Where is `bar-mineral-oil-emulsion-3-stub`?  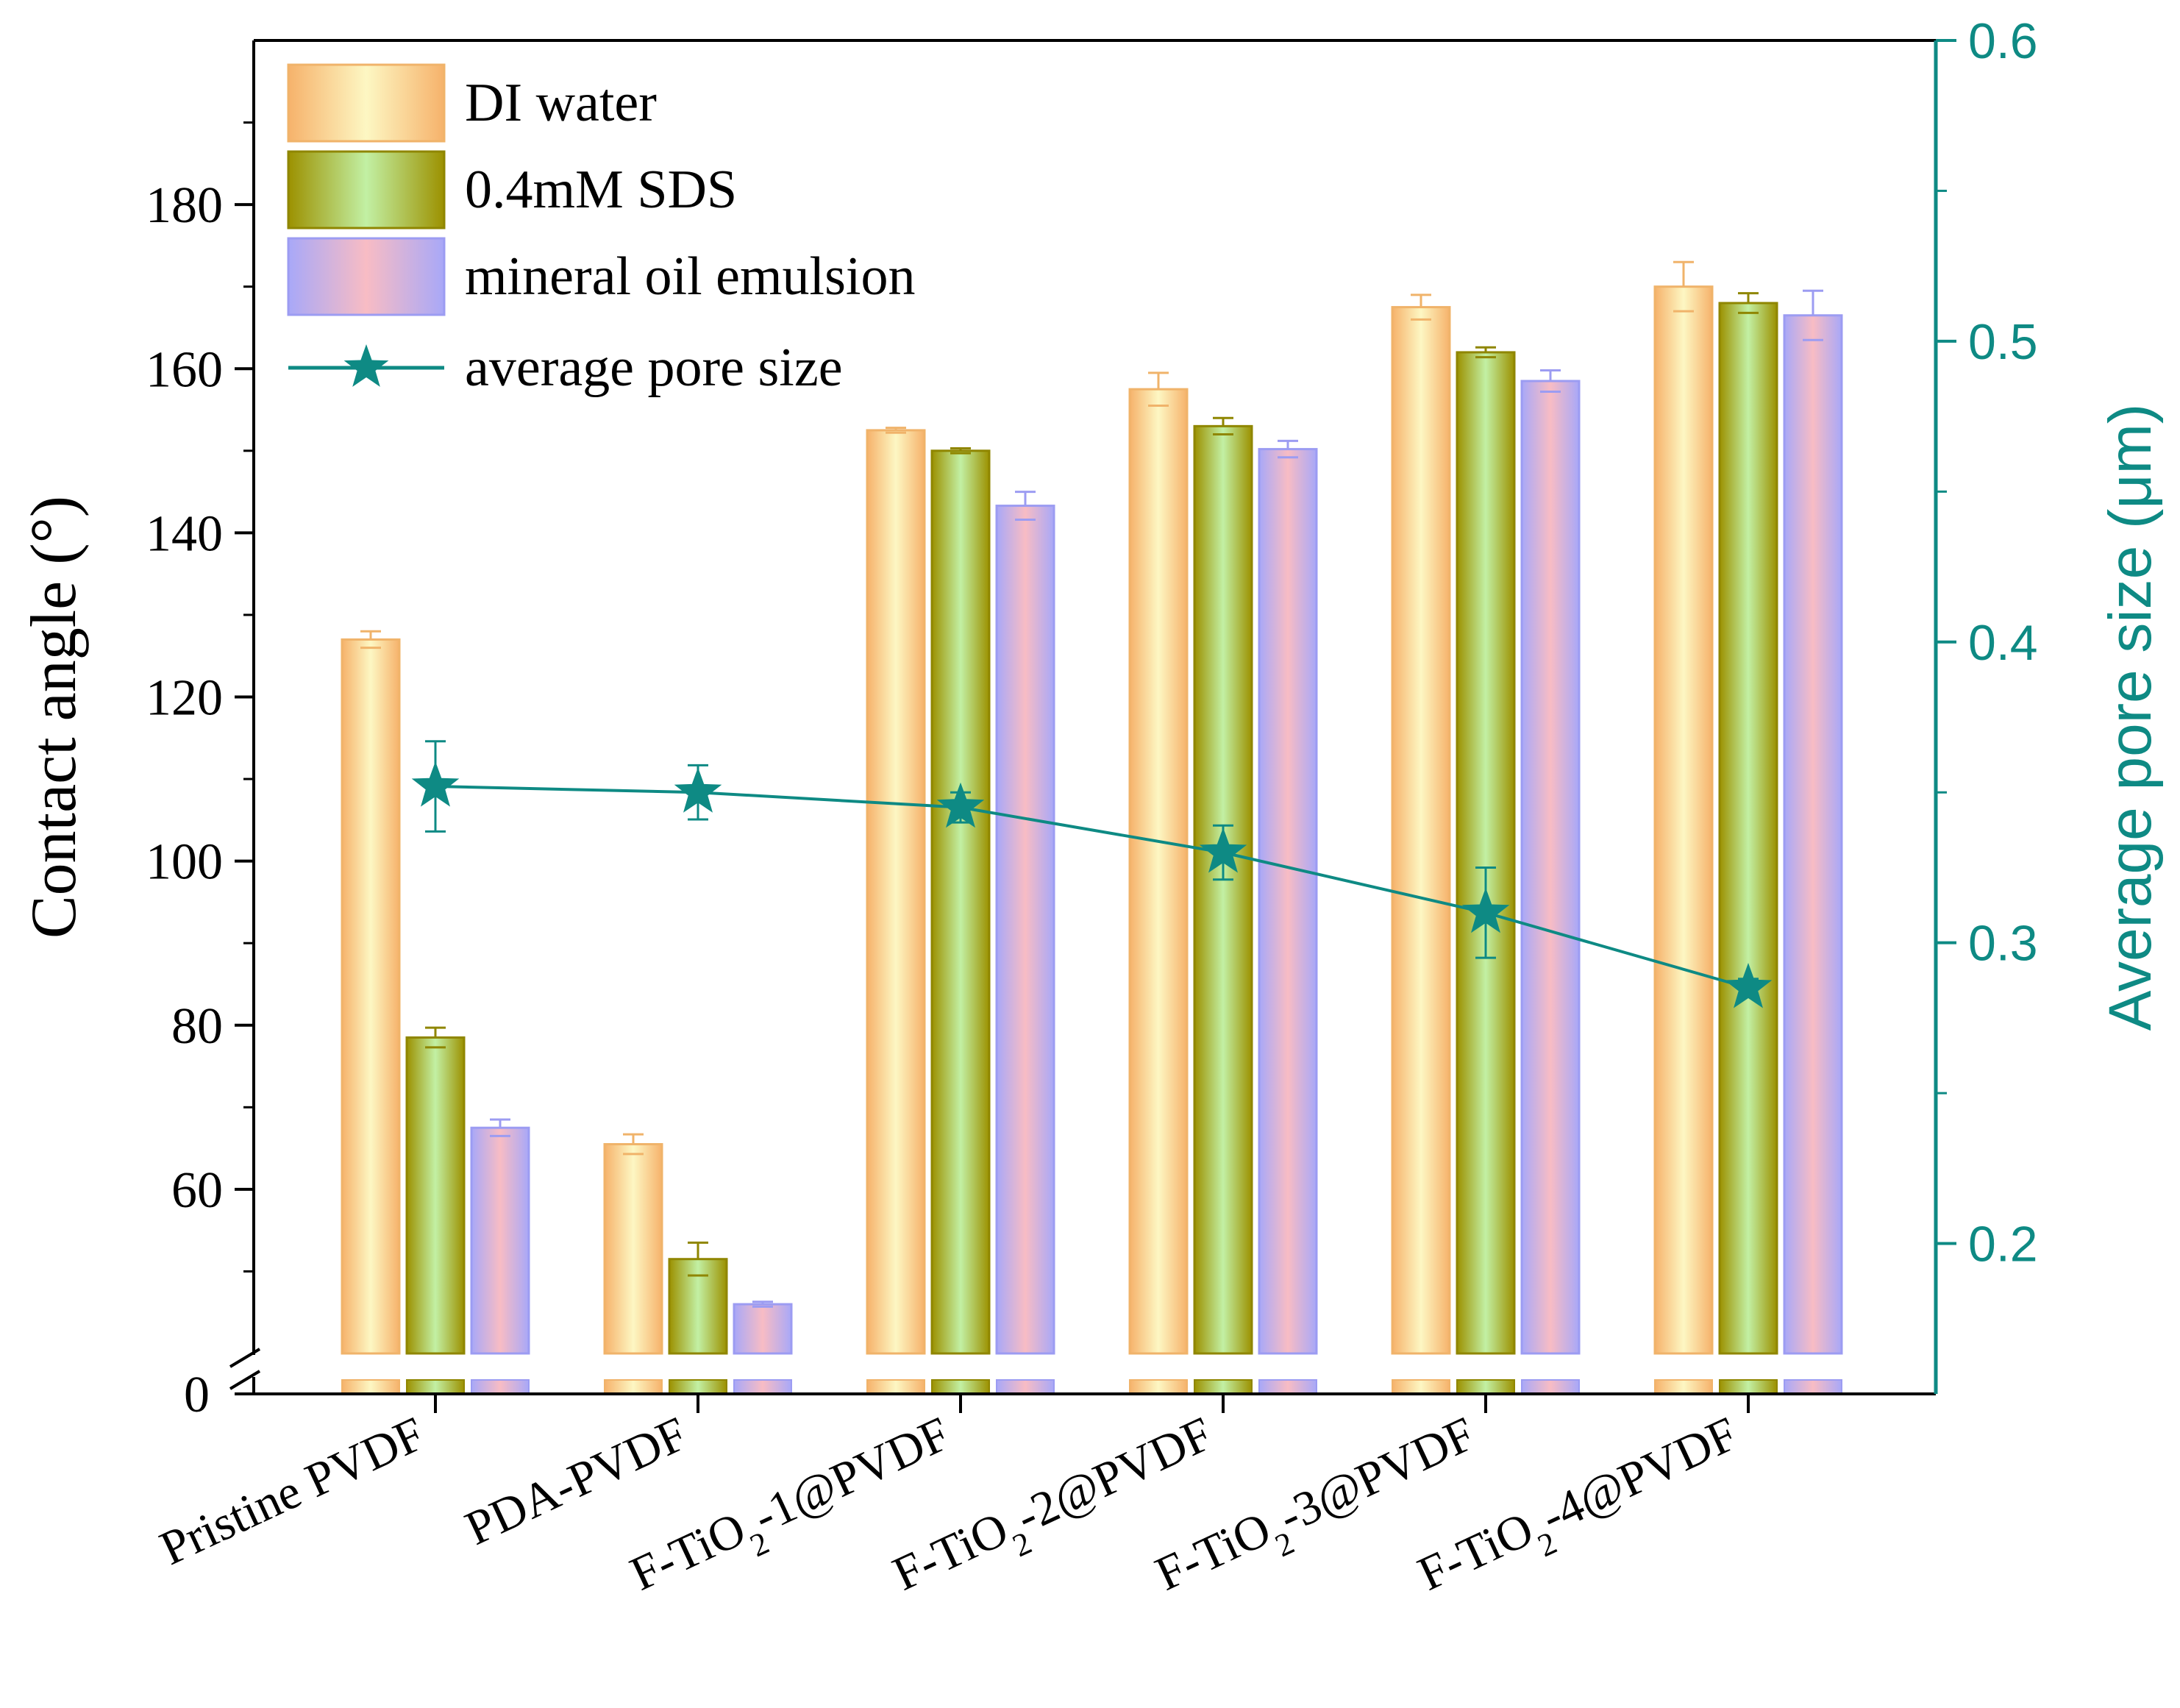
bar-mineral-oil-emulsion-3-stub is located at coordinates (1287, 1387).